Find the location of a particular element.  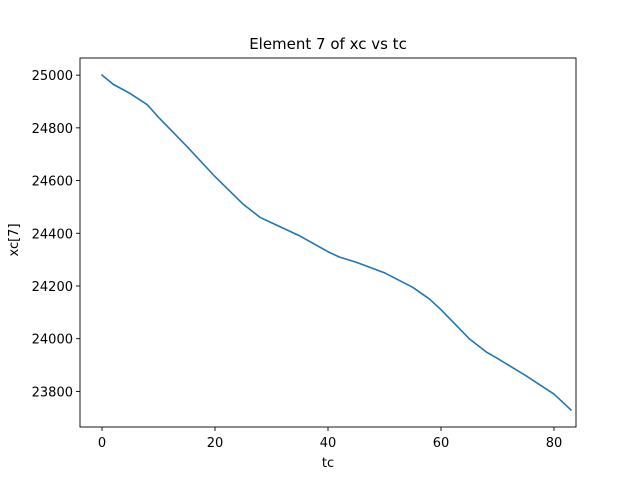

y-tick-label: 24600 is located at coordinates (52, 182).